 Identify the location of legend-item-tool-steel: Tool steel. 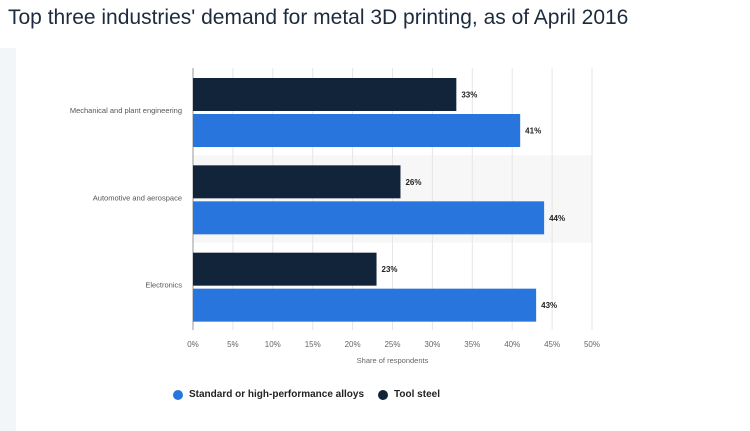
(409, 394).